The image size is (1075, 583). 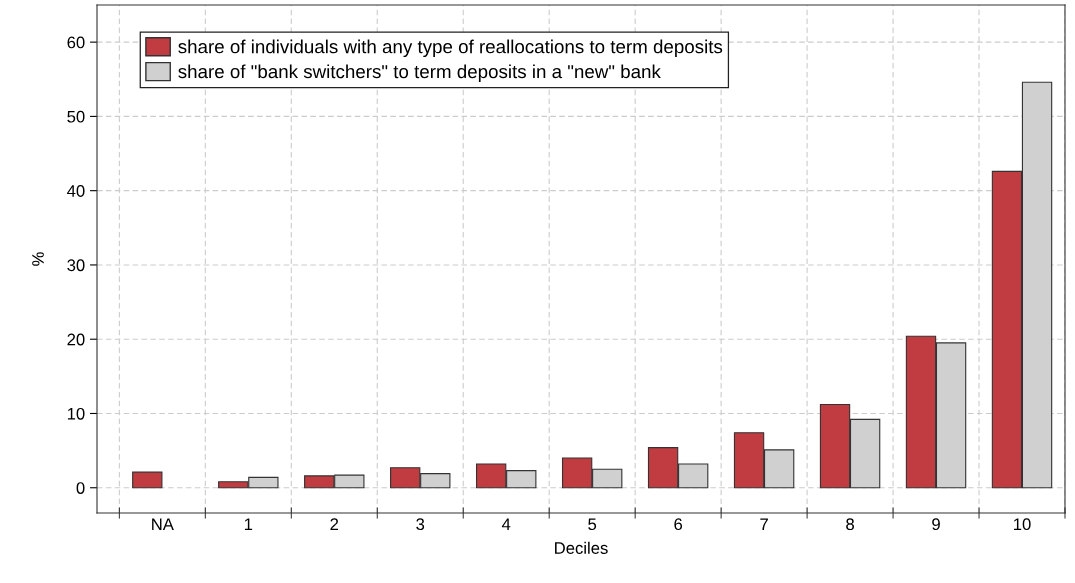 What do you see at coordinates (163, 524) in the screenshot?
I see `x-tick-label: NA` at bounding box center [163, 524].